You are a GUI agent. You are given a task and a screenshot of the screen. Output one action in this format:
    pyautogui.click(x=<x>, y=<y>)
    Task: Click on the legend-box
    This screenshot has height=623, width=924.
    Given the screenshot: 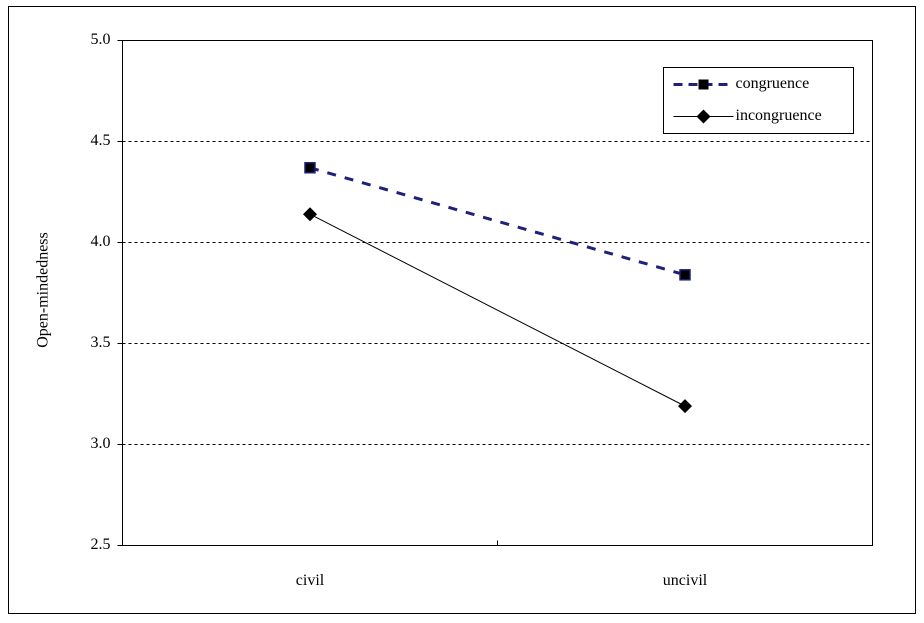 What is the action you would take?
    pyautogui.click(x=758, y=100)
    